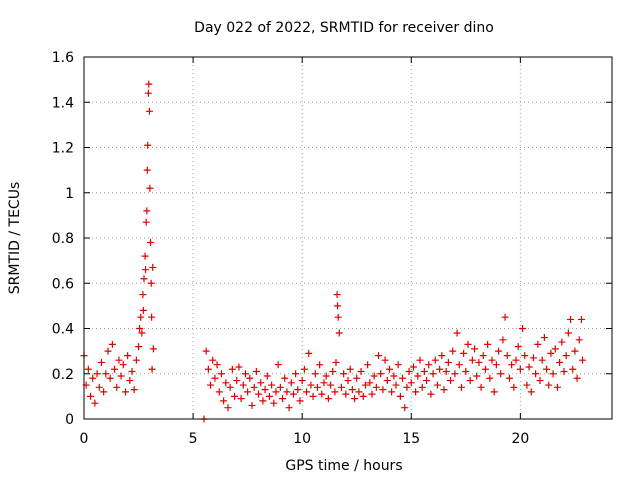 This screenshot has width=640, height=480. Describe the element at coordinates (69, 420) in the screenshot. I see `y-tick-label: 0` at that location.